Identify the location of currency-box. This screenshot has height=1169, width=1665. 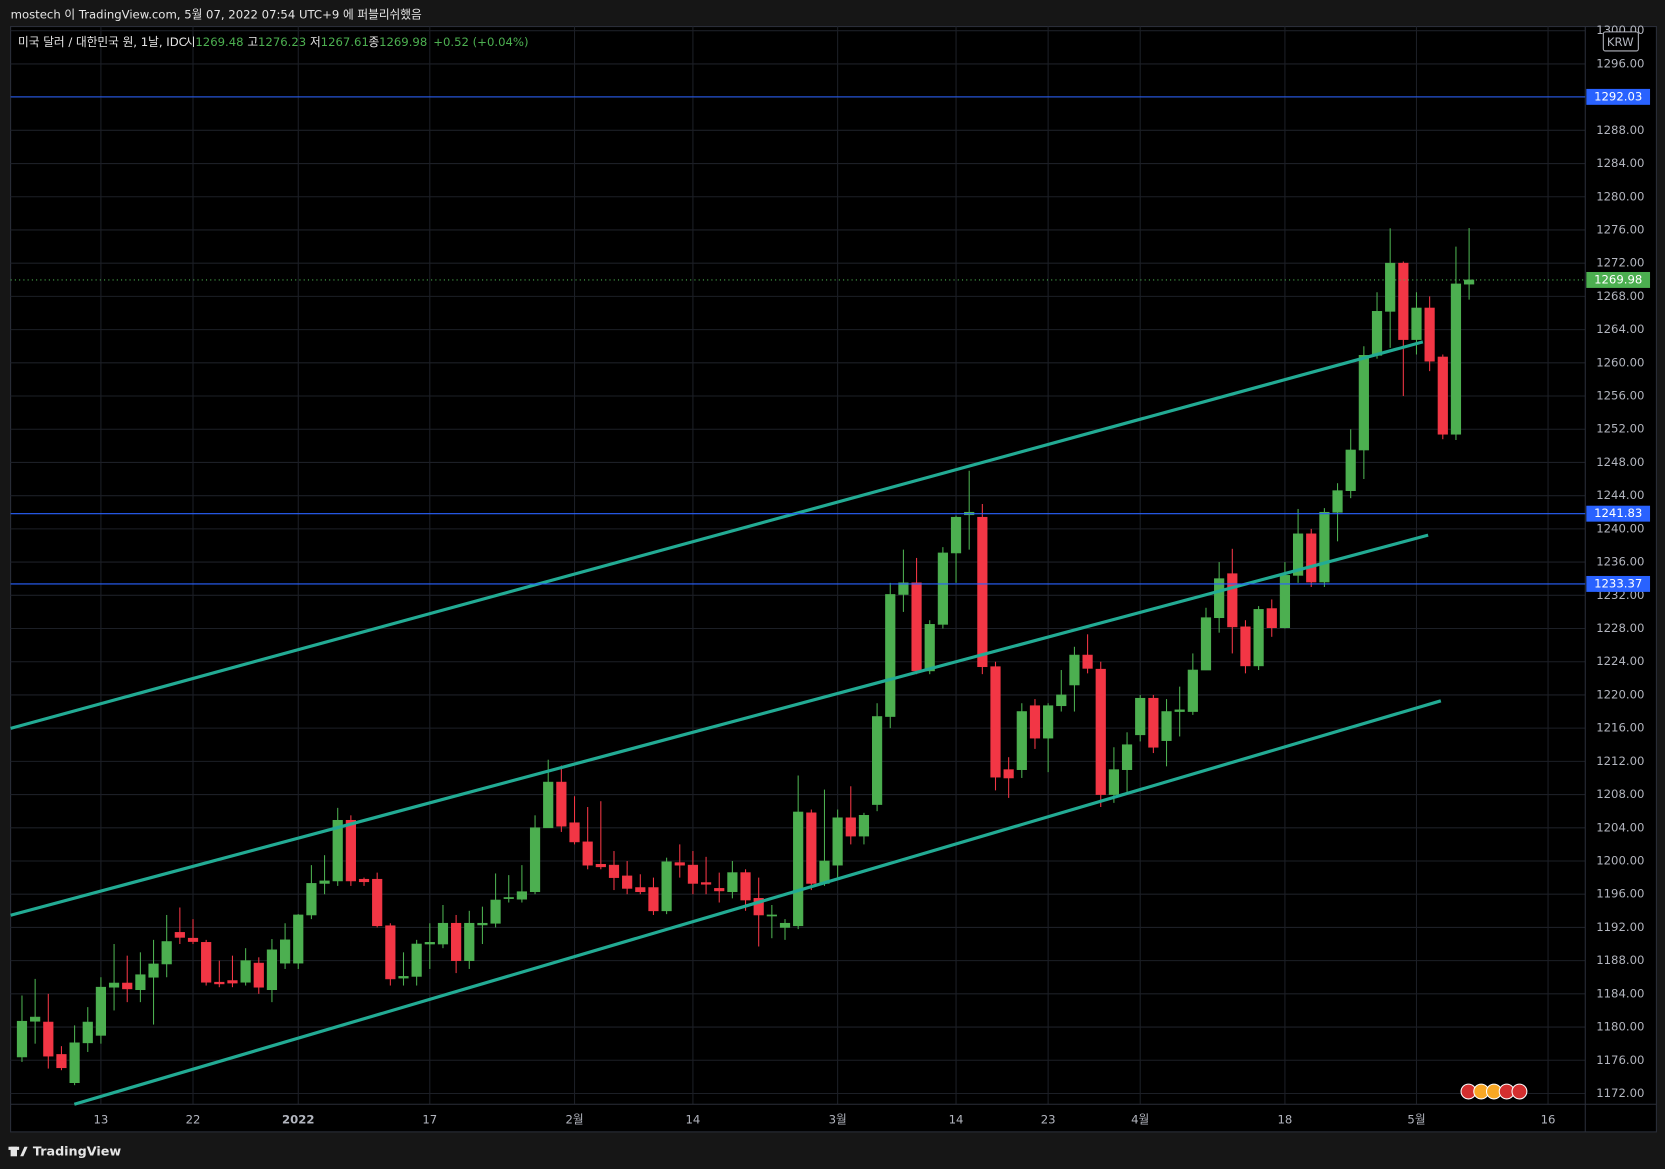
(1620, 41).